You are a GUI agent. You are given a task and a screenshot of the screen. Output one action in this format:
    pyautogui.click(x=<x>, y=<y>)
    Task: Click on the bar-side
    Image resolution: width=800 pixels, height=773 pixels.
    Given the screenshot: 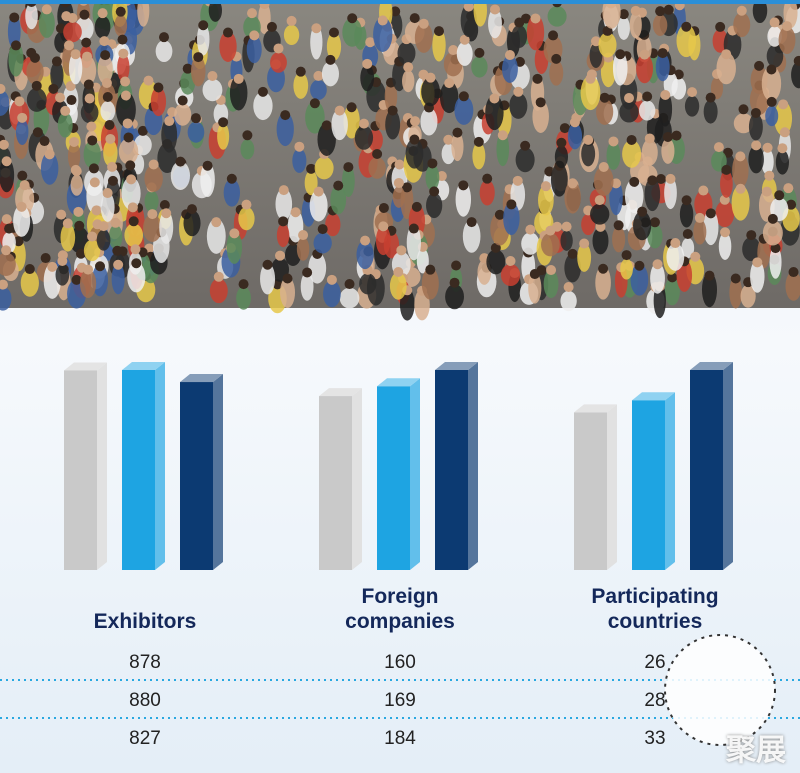 What is the action you would take?
    pyautogui.click(x=473, y=466)
    